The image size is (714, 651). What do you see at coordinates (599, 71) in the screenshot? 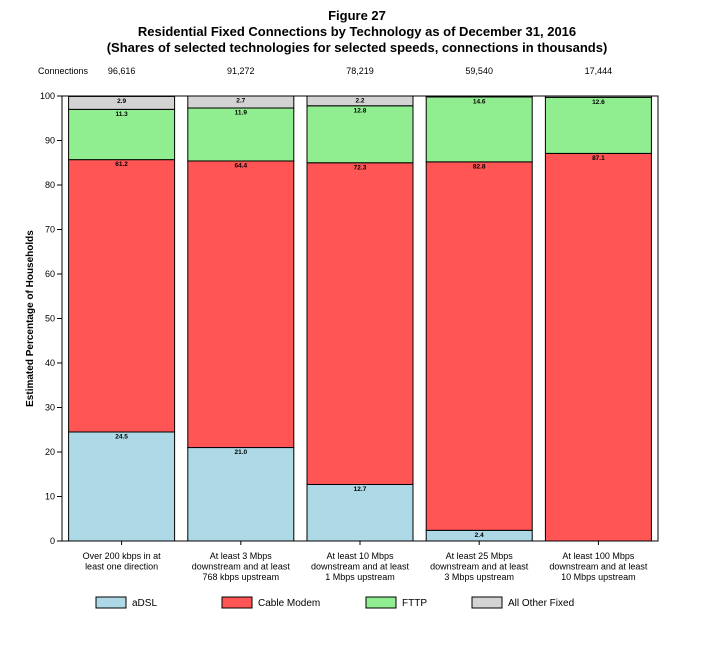
I see `connections-value: 17,444` at bounding box center [599, 71].